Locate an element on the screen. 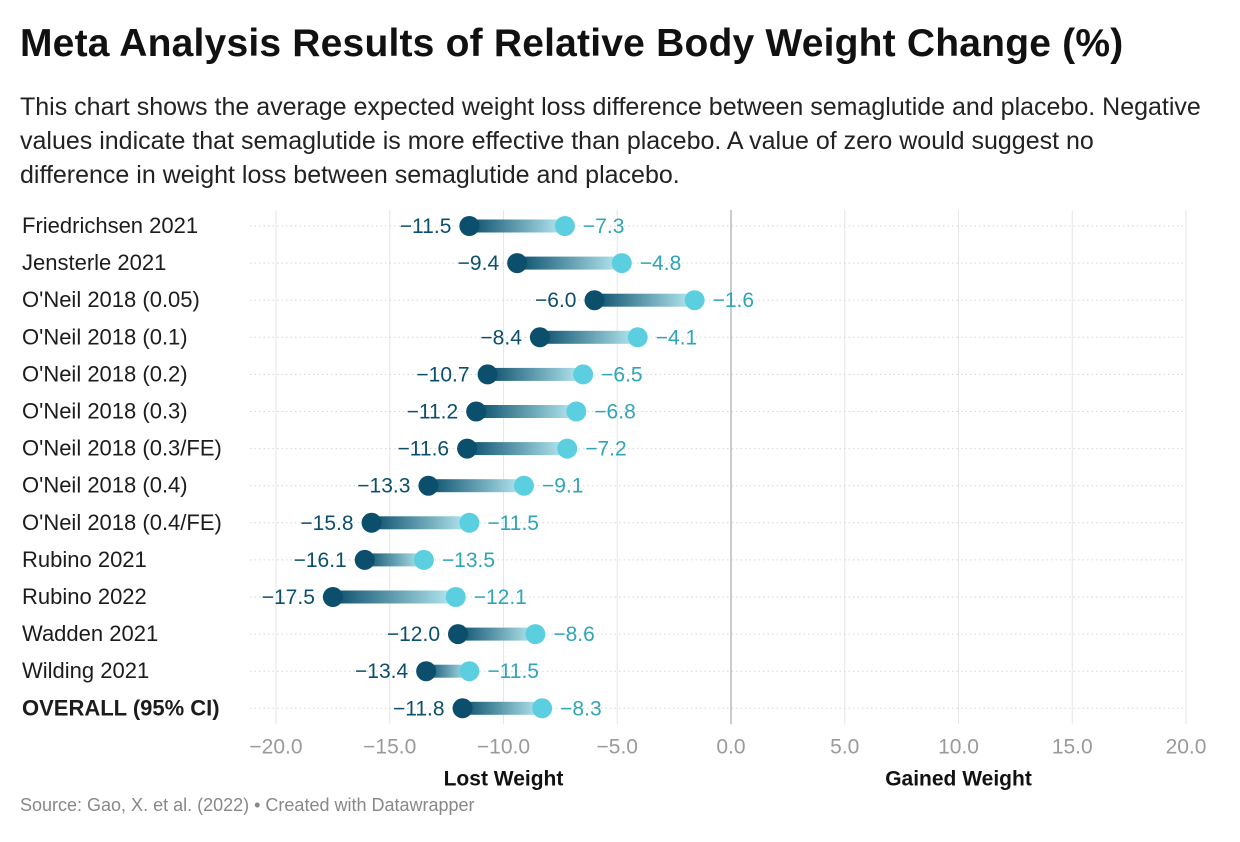  row-label: Friedrichsen 2021 is located at coordinates (110, 225).